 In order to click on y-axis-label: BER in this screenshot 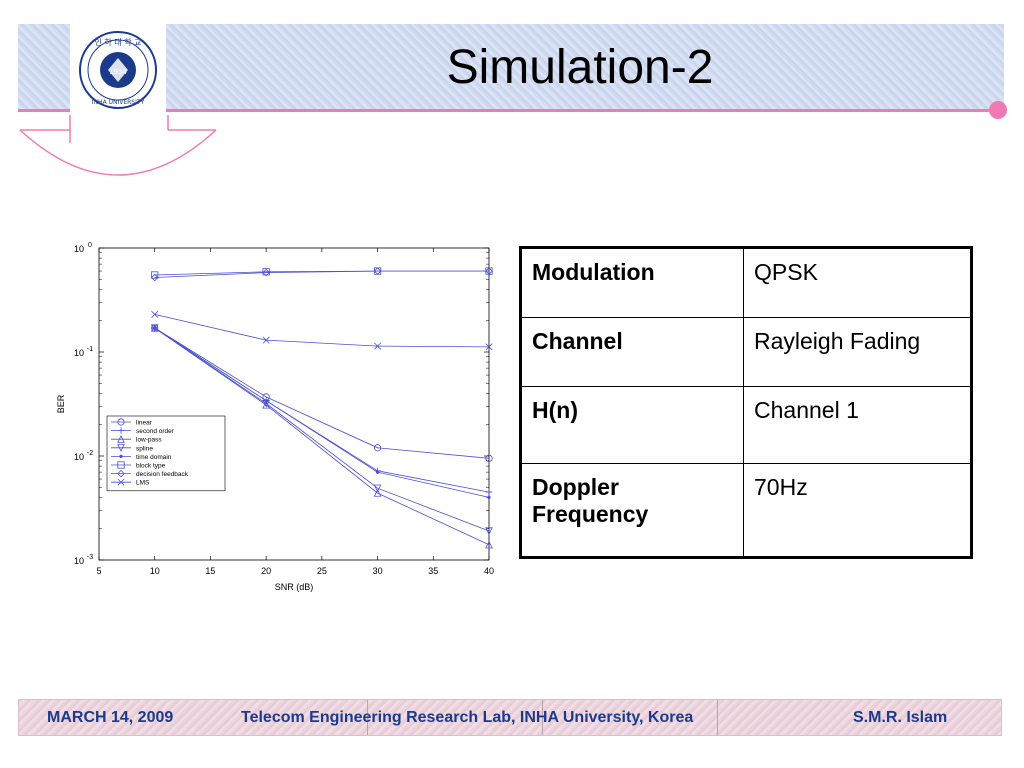, I will do `click(61, 403)`.